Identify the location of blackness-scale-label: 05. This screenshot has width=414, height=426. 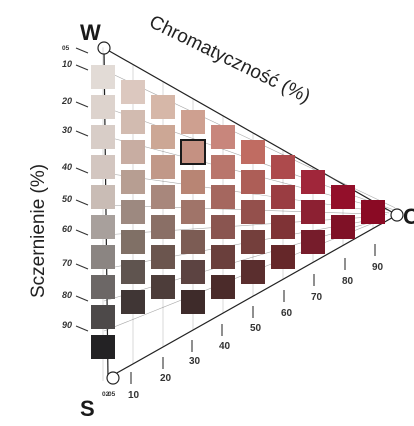
(66, 48).